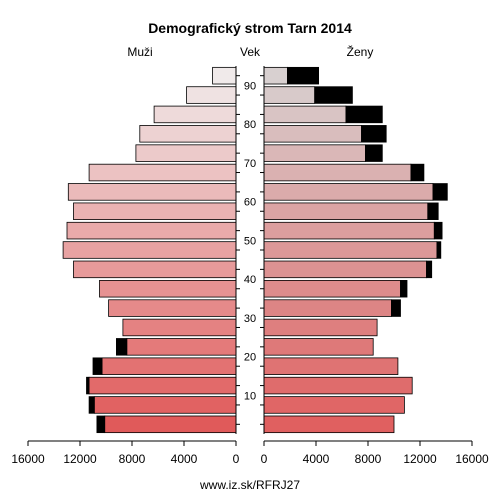 This screenshot has width=500, height=500. What do you see at coordinates (250, 319) in the screenshot?
I see `age-label-30: 30` at bounding box center [250, 319].